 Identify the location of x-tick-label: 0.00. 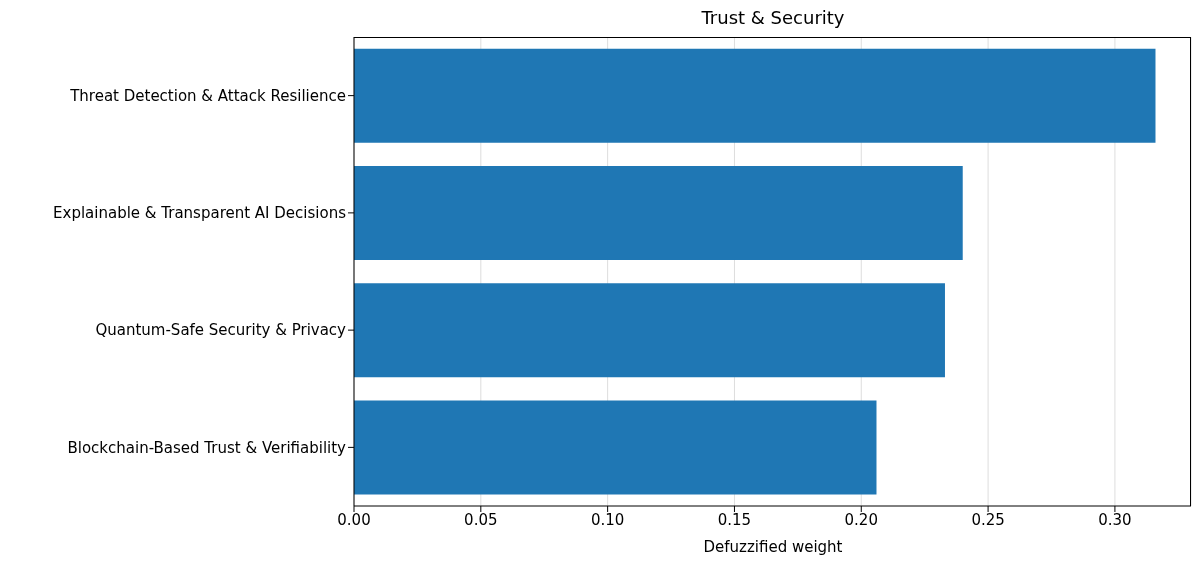
(354, 519).